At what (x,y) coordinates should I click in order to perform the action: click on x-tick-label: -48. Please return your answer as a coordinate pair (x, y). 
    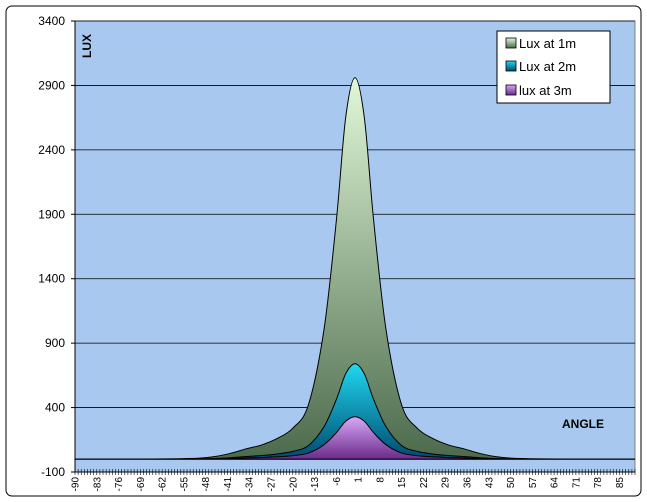
    Looking at the image, I should click on (206, 484).